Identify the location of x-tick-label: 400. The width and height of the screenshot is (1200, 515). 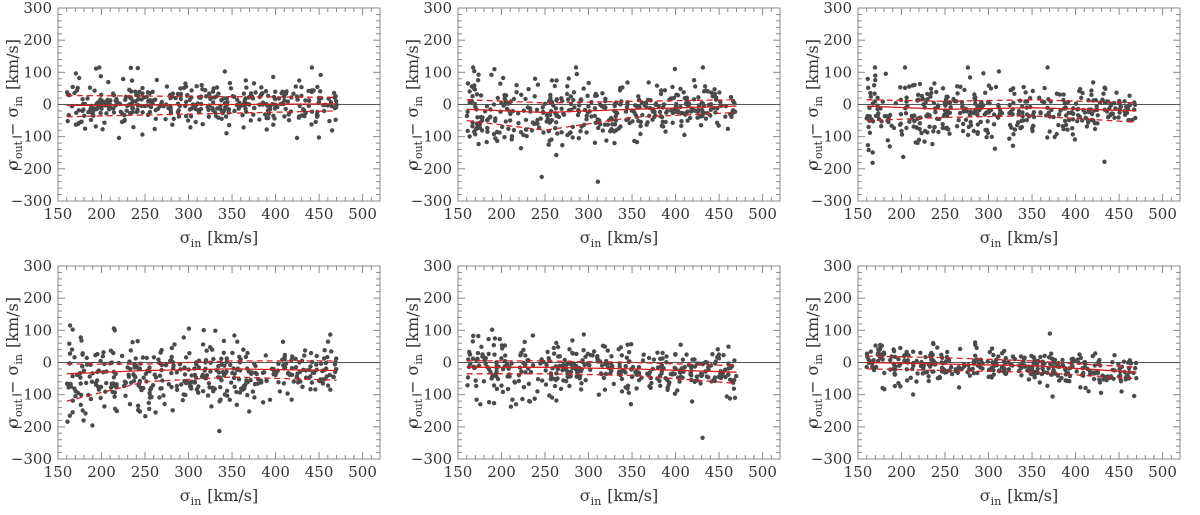
(1075, 472).